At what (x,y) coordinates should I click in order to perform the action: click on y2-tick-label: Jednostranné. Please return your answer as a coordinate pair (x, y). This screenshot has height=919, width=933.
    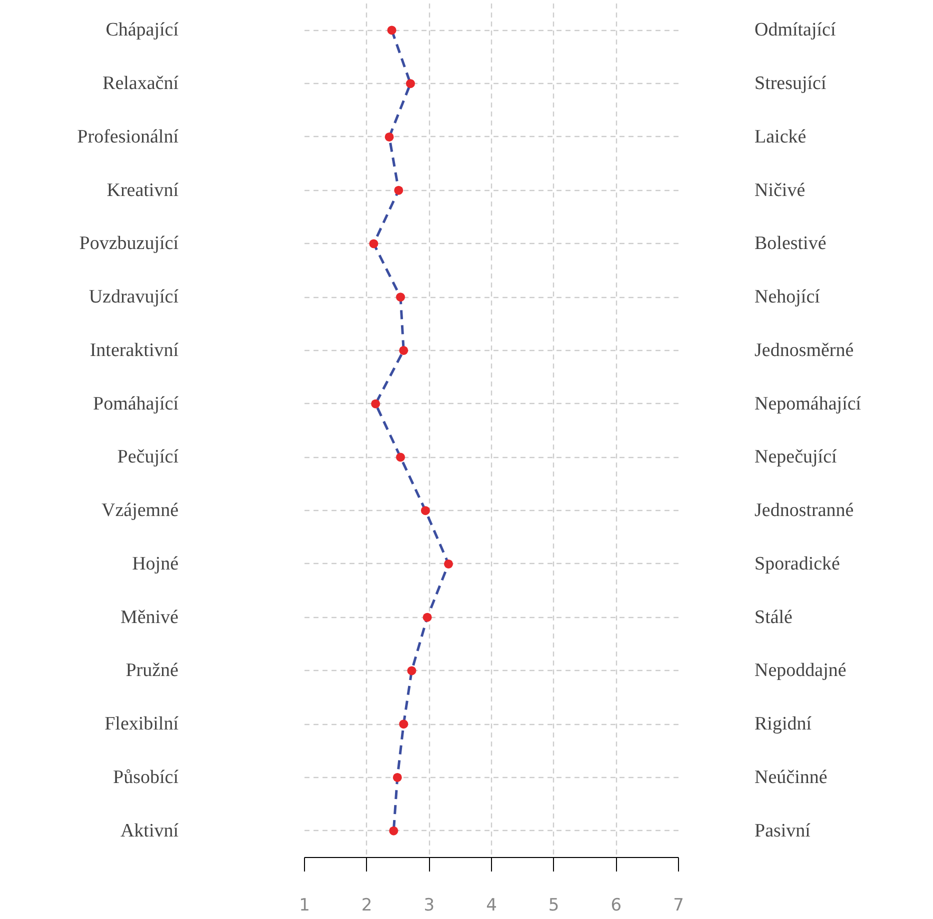
    Looking at the image, I should click on (804, 511).